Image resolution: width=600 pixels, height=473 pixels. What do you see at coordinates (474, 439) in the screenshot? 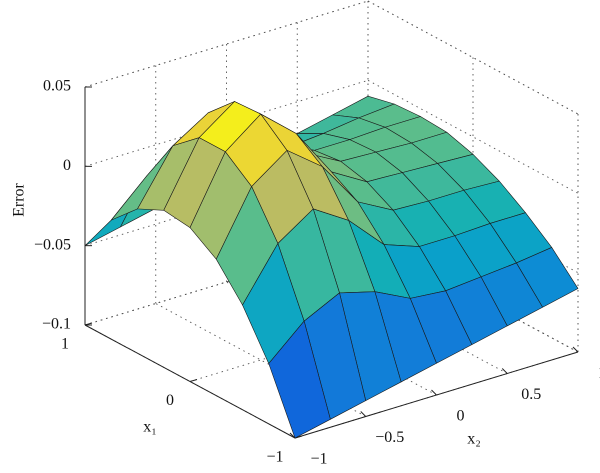
I see `x2-axis-label: x₂` at bounding box center [474, 439].